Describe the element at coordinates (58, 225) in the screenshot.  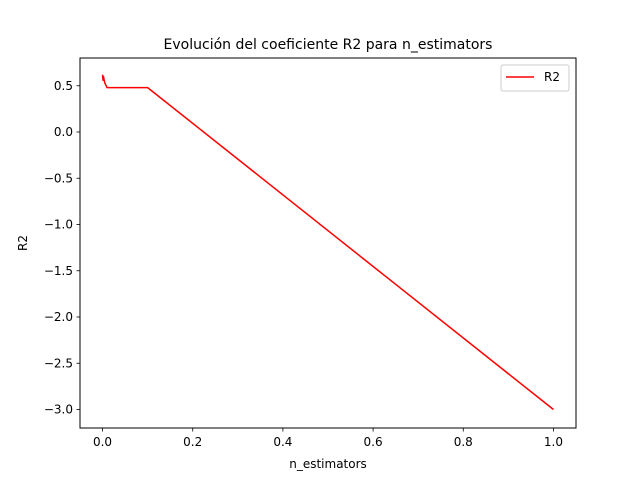
I see `y-tick-label: −1.0` at that location.